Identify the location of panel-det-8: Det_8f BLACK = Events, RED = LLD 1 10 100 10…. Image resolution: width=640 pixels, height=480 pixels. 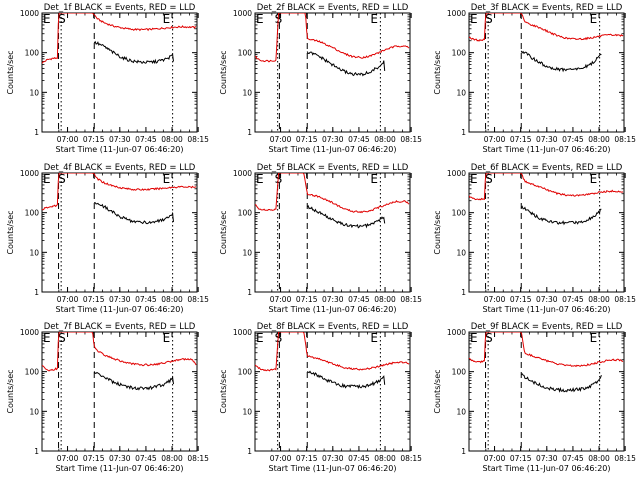
(320, 397).